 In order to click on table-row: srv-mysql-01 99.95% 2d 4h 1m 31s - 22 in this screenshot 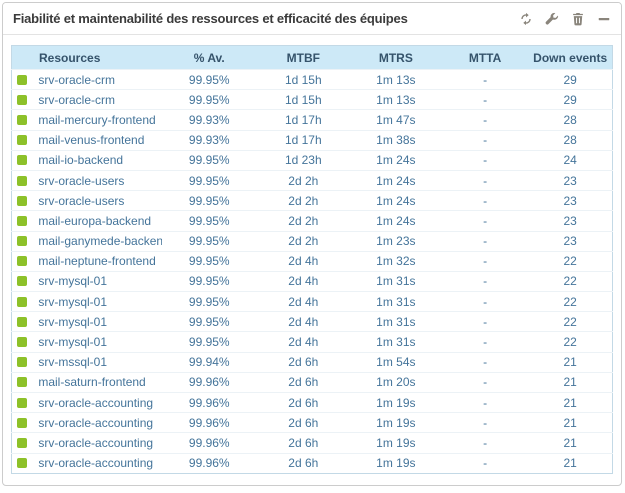, I will do `click(312, 321)`.